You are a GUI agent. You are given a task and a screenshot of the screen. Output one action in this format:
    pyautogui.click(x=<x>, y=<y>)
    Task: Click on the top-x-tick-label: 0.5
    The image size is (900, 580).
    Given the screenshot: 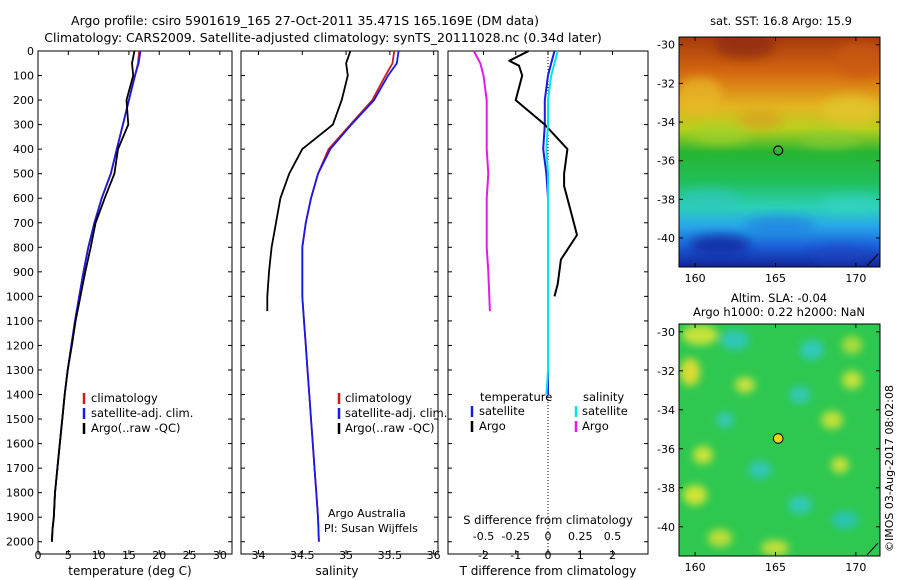 What is the action you would take?
    pyautogui.click(x=613, y=536)
    